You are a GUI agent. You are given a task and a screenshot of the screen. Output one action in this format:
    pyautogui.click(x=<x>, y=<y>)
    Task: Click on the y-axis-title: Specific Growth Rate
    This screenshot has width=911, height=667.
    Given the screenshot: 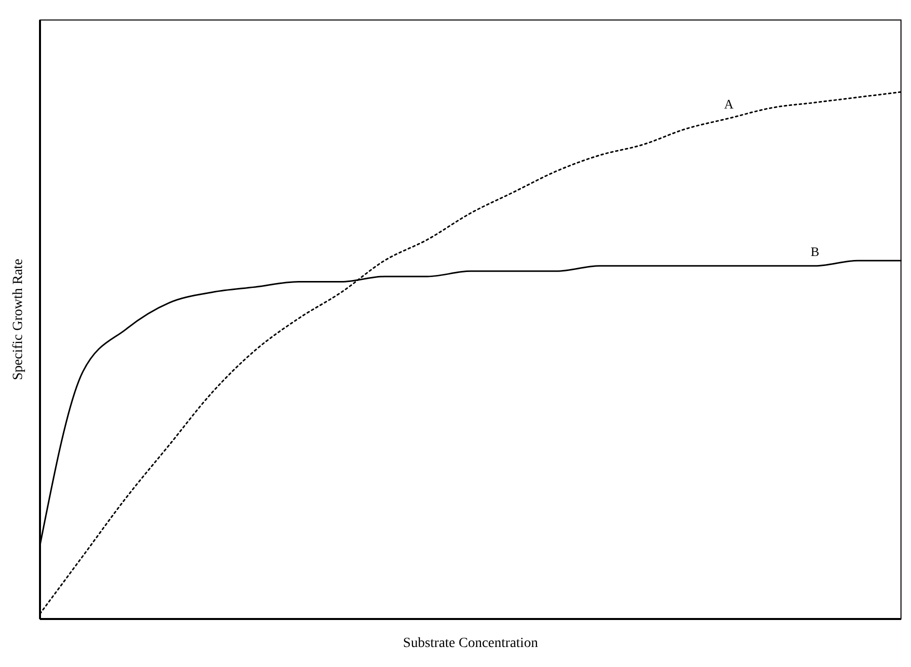 What is the action you would take?
    pyautogui.click(x=18, y=319)
    